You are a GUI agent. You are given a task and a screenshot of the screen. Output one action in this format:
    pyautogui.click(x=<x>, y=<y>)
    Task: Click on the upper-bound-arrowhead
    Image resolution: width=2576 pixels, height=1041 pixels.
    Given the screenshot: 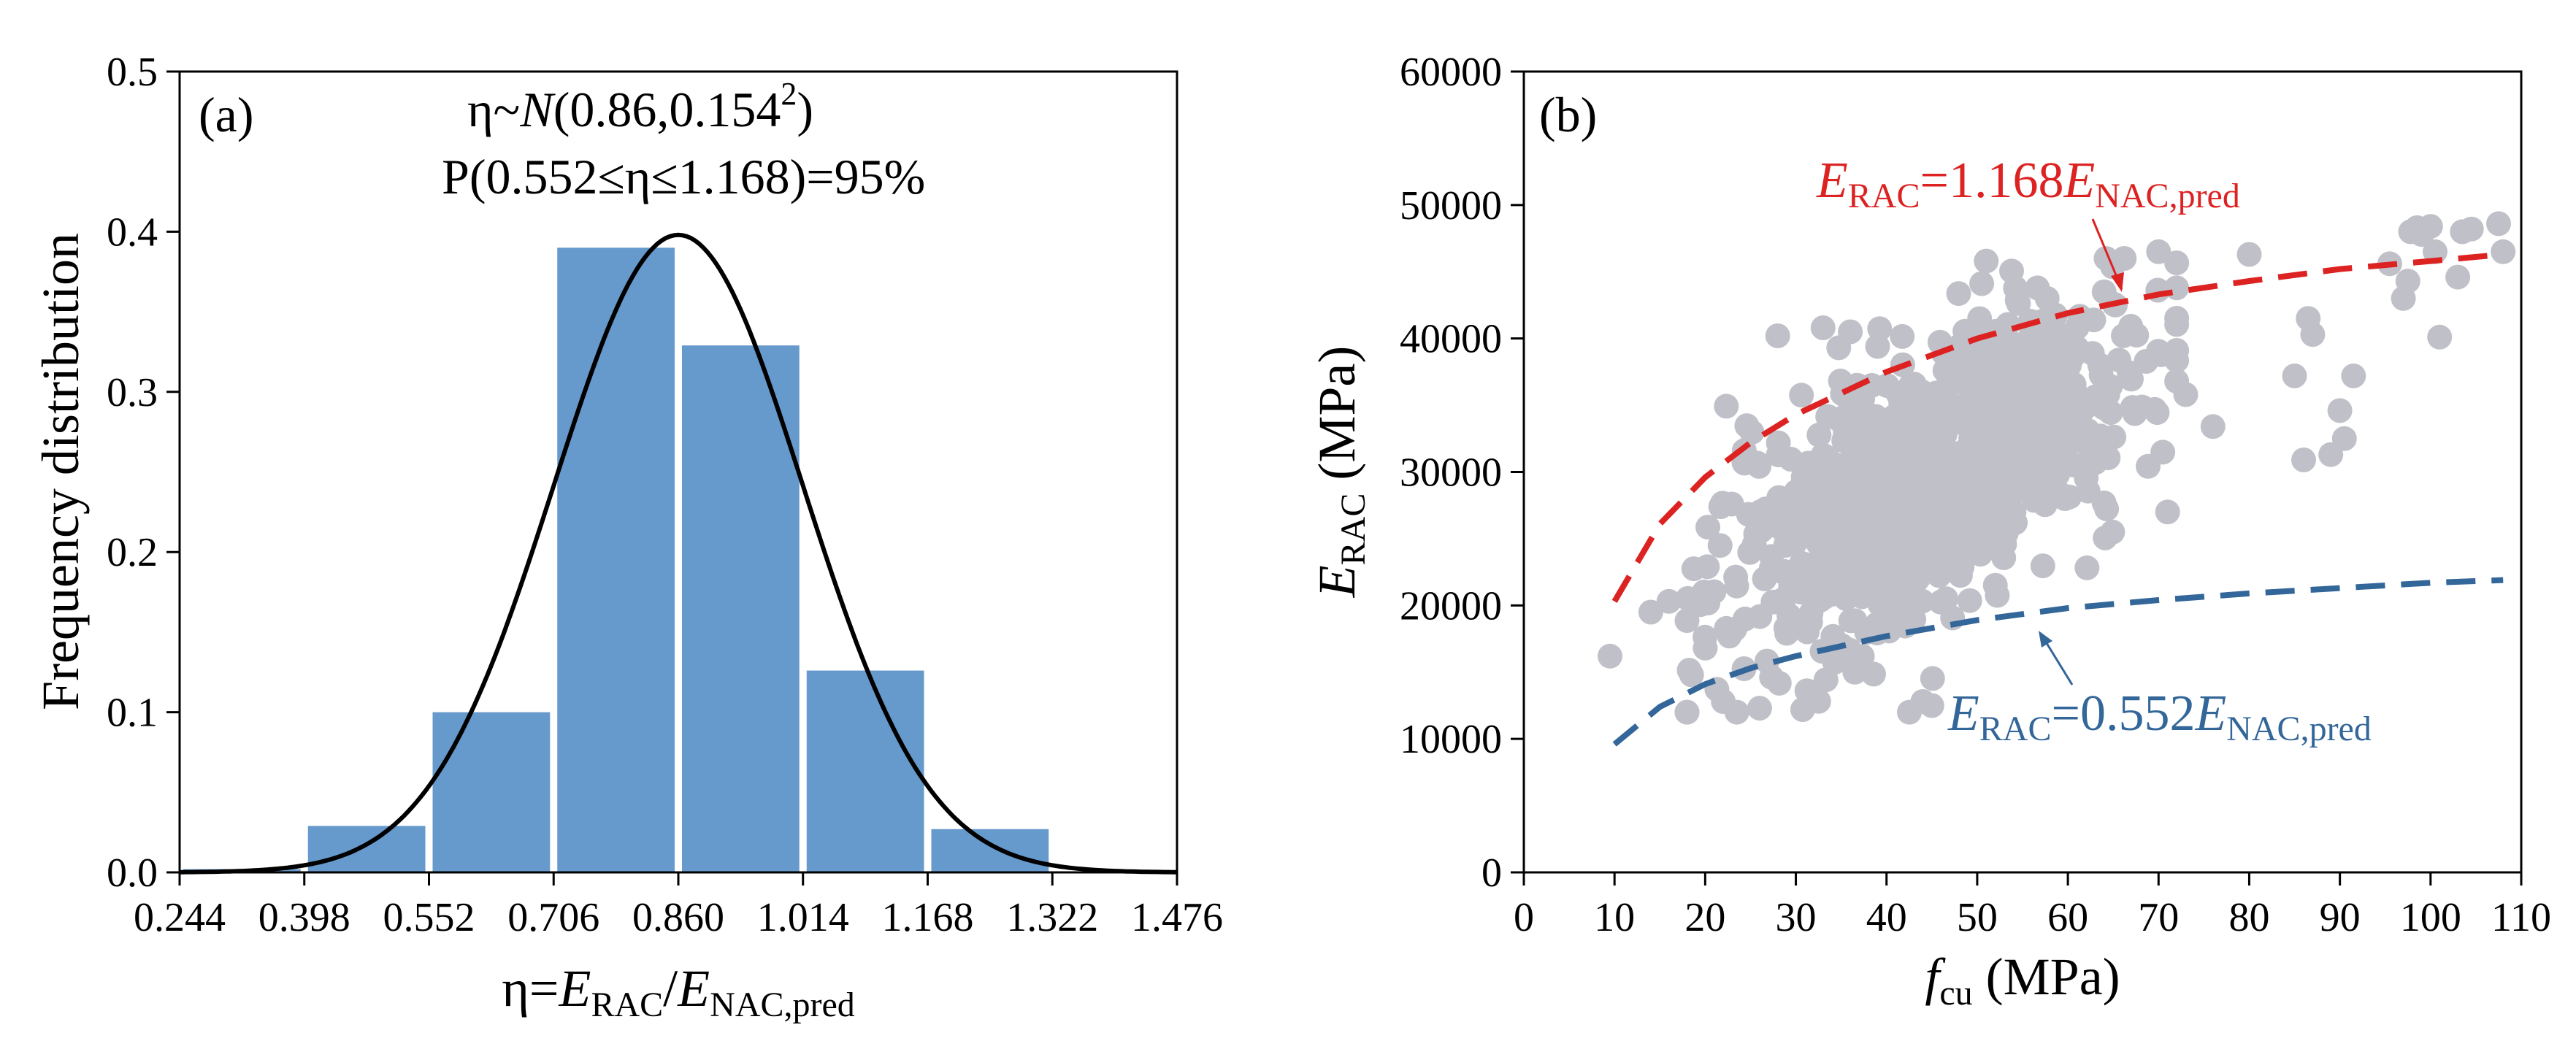 What is the action you would take?
    pyautogui.click(x=2117, y=282)
    